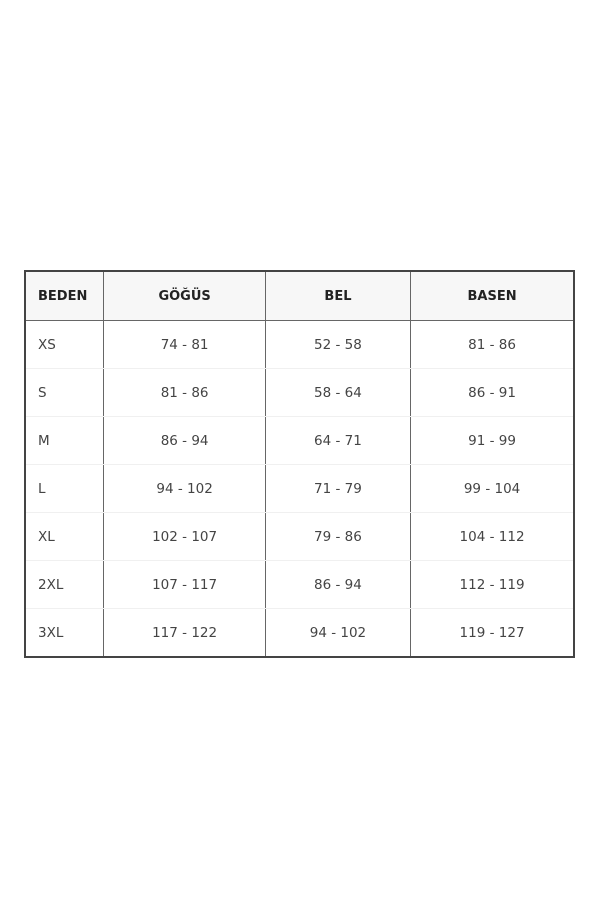 The height and width of the screenshot is (900, 600). I want to click on waist-cell: 58 - 64, so click(338, 392).